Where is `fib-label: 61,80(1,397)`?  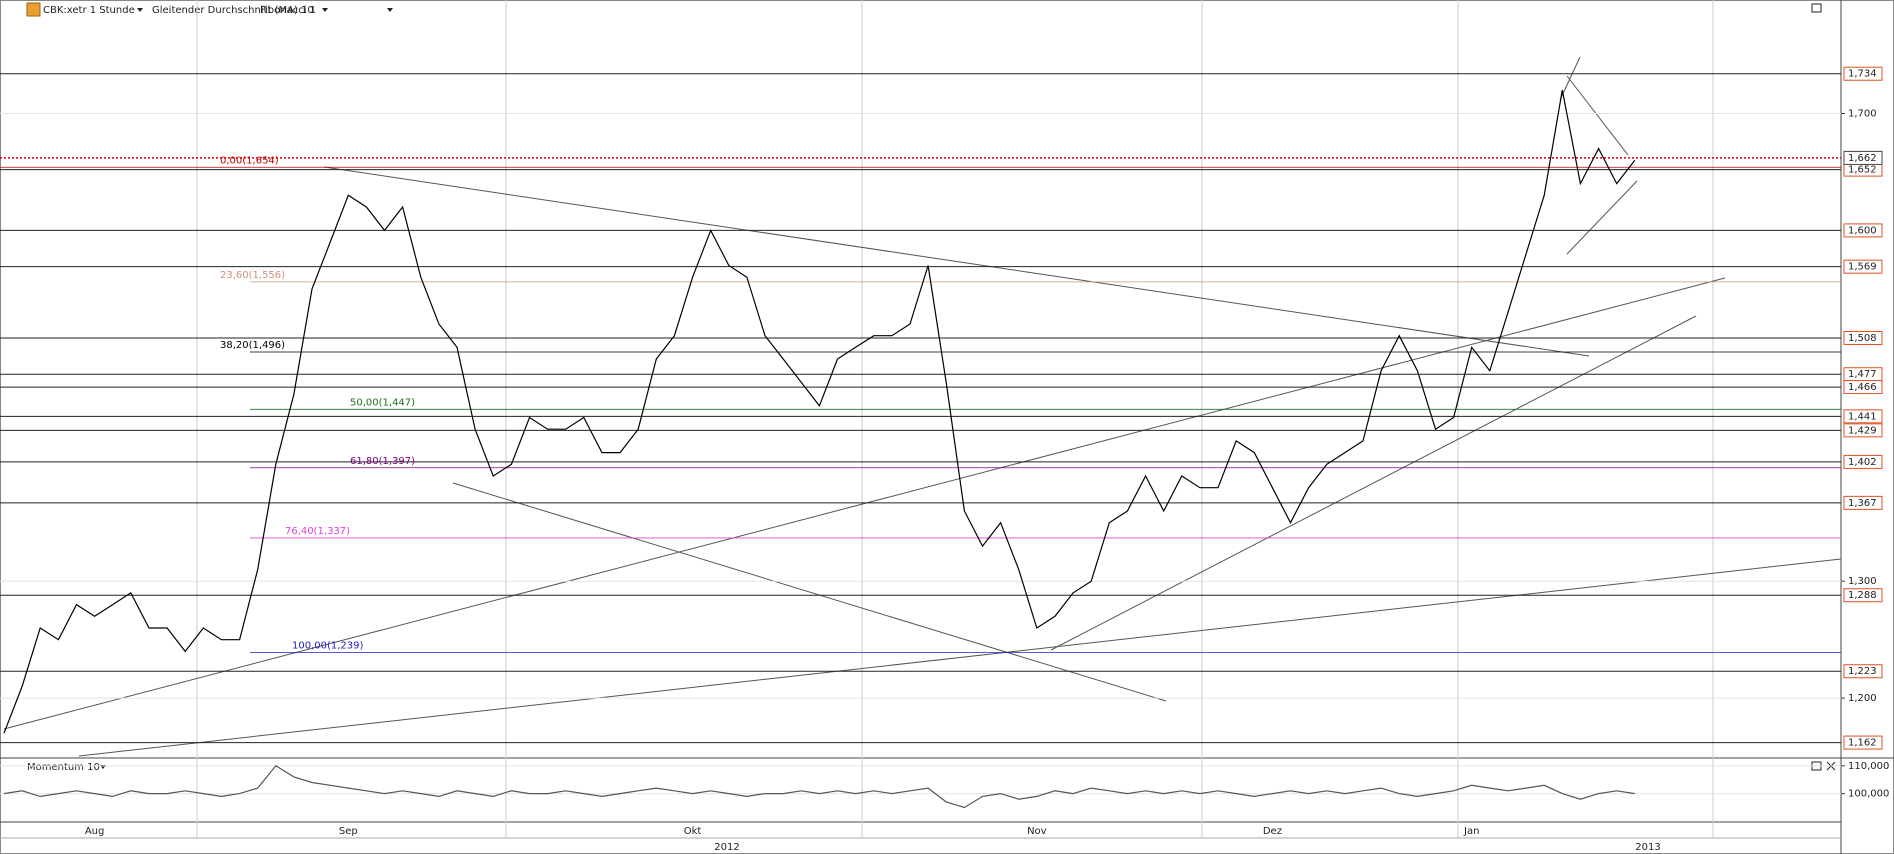
fib-label: 61,80(1,397) is located at coordinates (382, 461).